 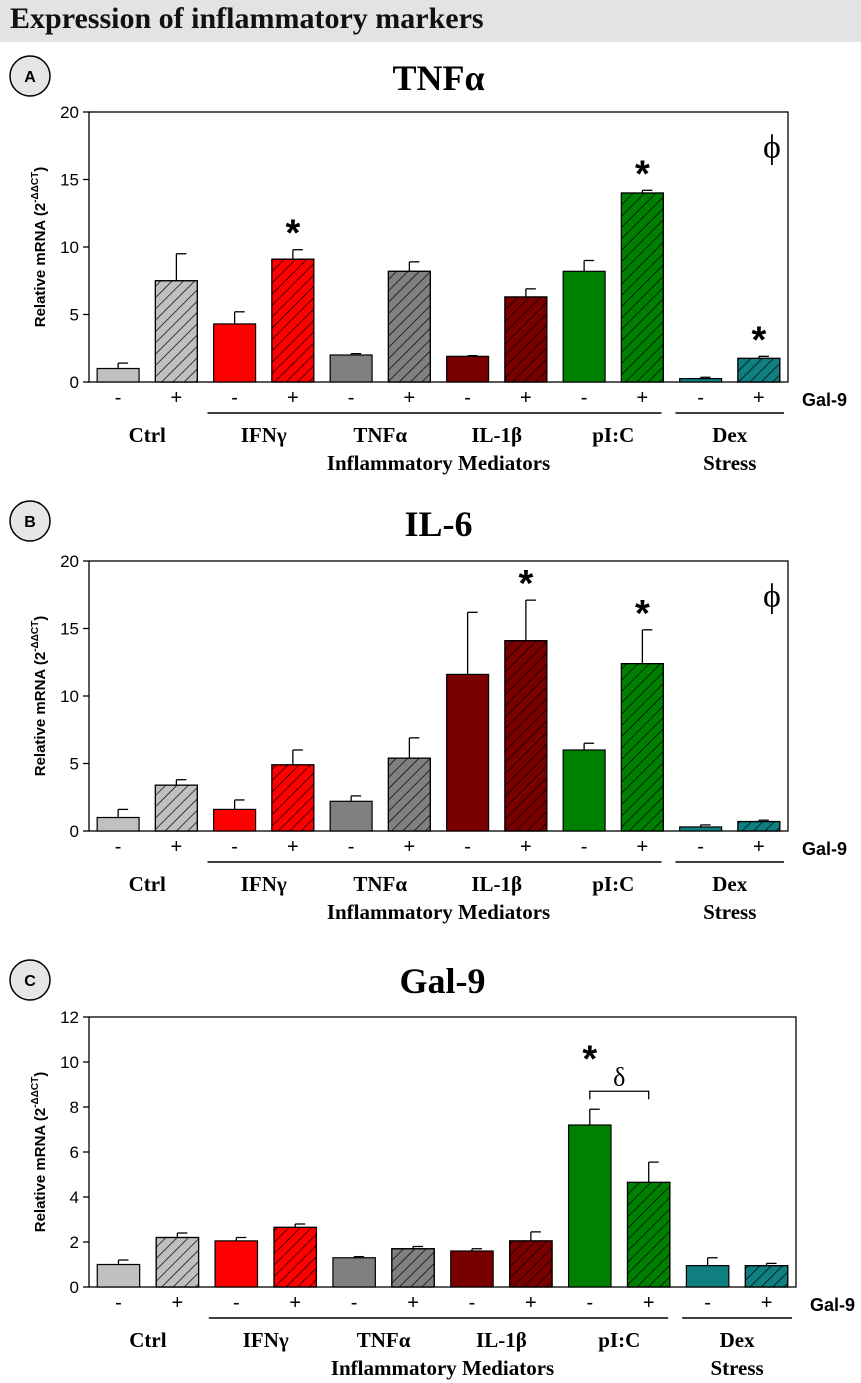 What do you see at coordinates (30, 981) in the screenshot?
I see `panel-letter: C` at bounding box center [30, 981].